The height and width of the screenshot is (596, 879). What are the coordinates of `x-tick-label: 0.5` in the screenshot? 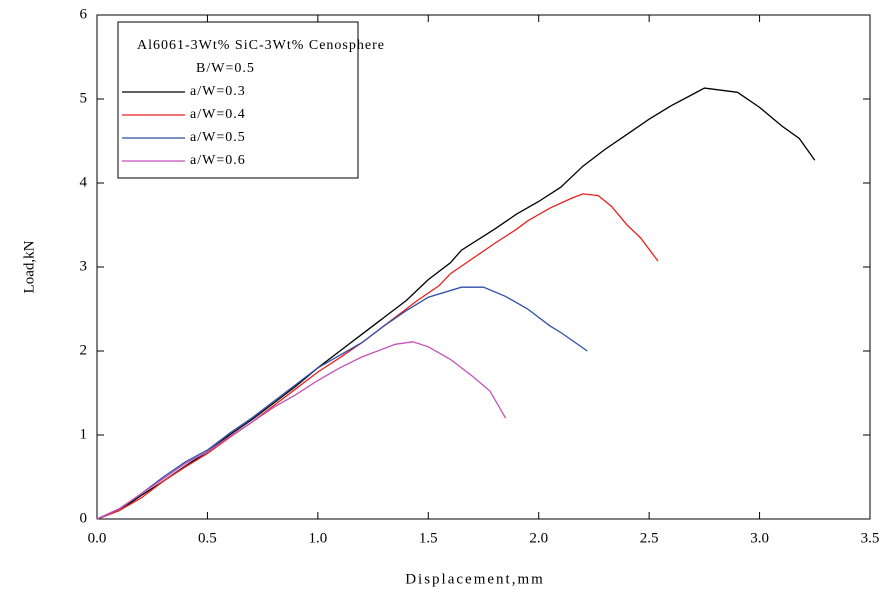 It's located at (207, 538).